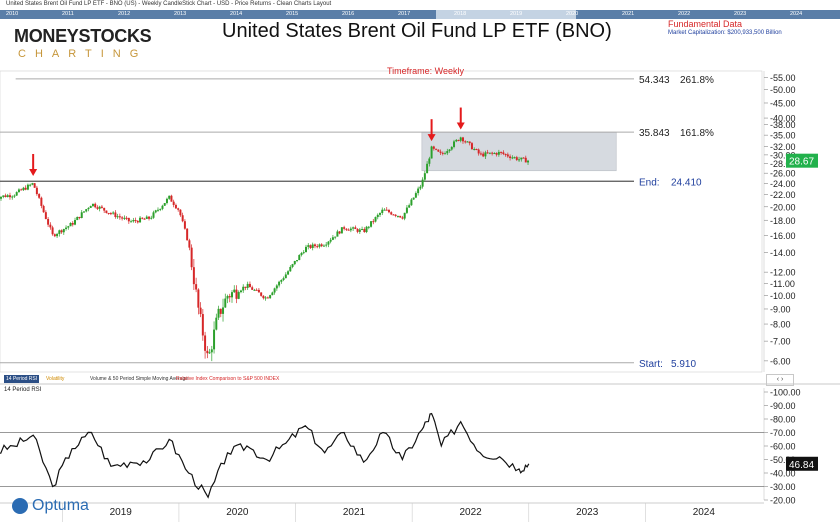  Describe the element at coordinates (470, 512) in the screenshot. I see `x-tick-label: 2022` at that location.